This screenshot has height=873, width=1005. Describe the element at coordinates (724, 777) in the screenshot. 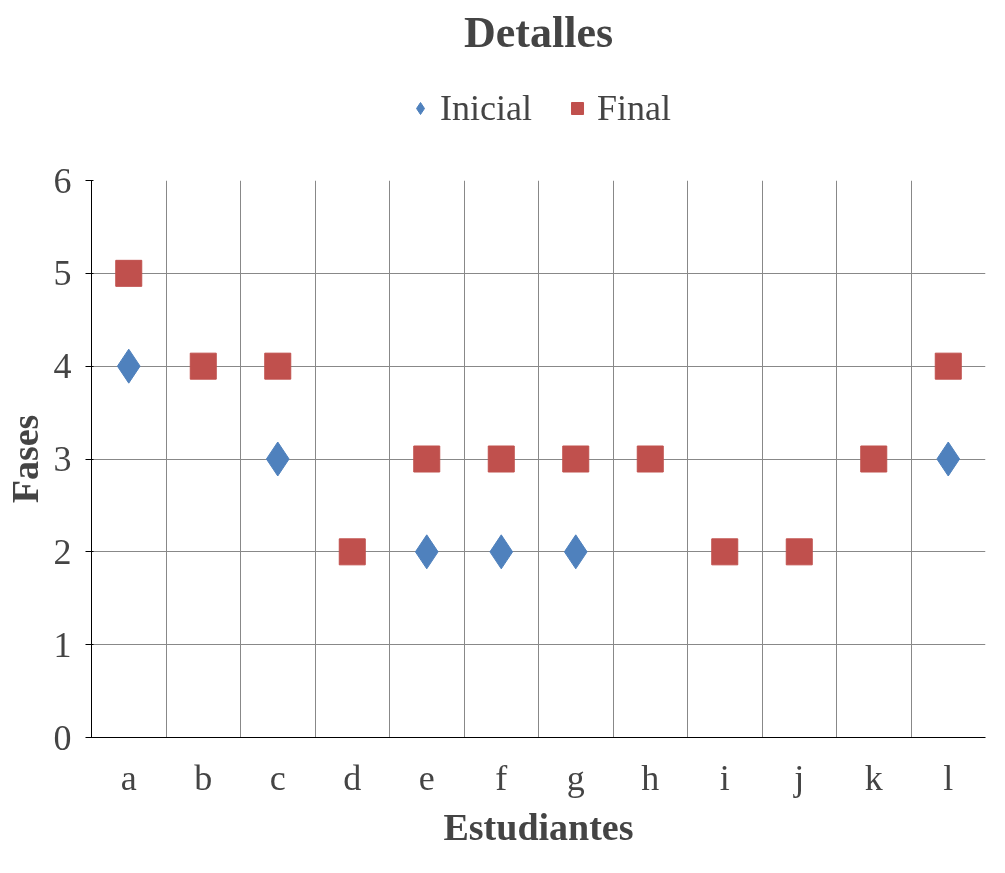

I see `x-tick-label: i` at that location.